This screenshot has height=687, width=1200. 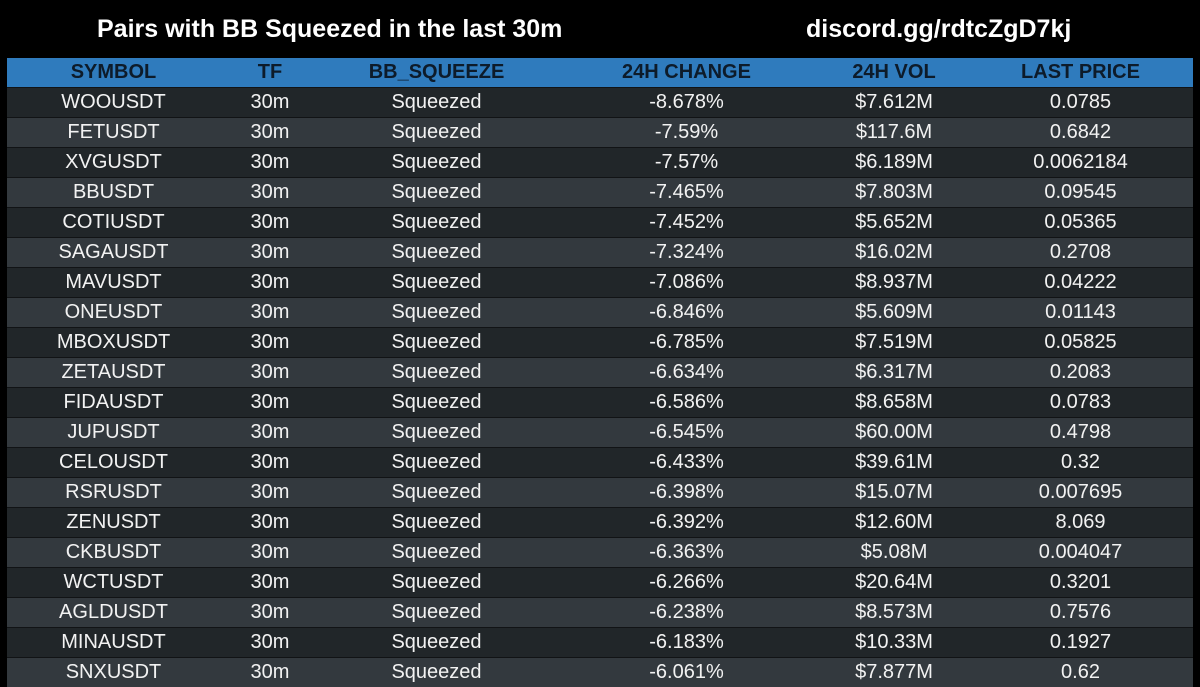 I want to click on cell-24h-vol: $7.877M, so click(x=894, y=672).